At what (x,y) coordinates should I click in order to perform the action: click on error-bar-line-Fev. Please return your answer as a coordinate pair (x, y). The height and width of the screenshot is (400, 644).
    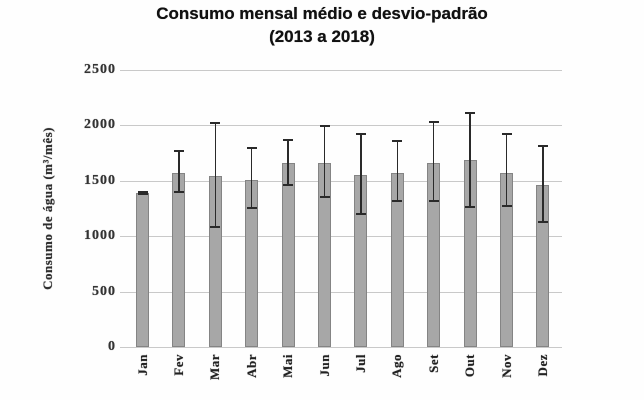
    Looking at the image, I should click on (179, 171).